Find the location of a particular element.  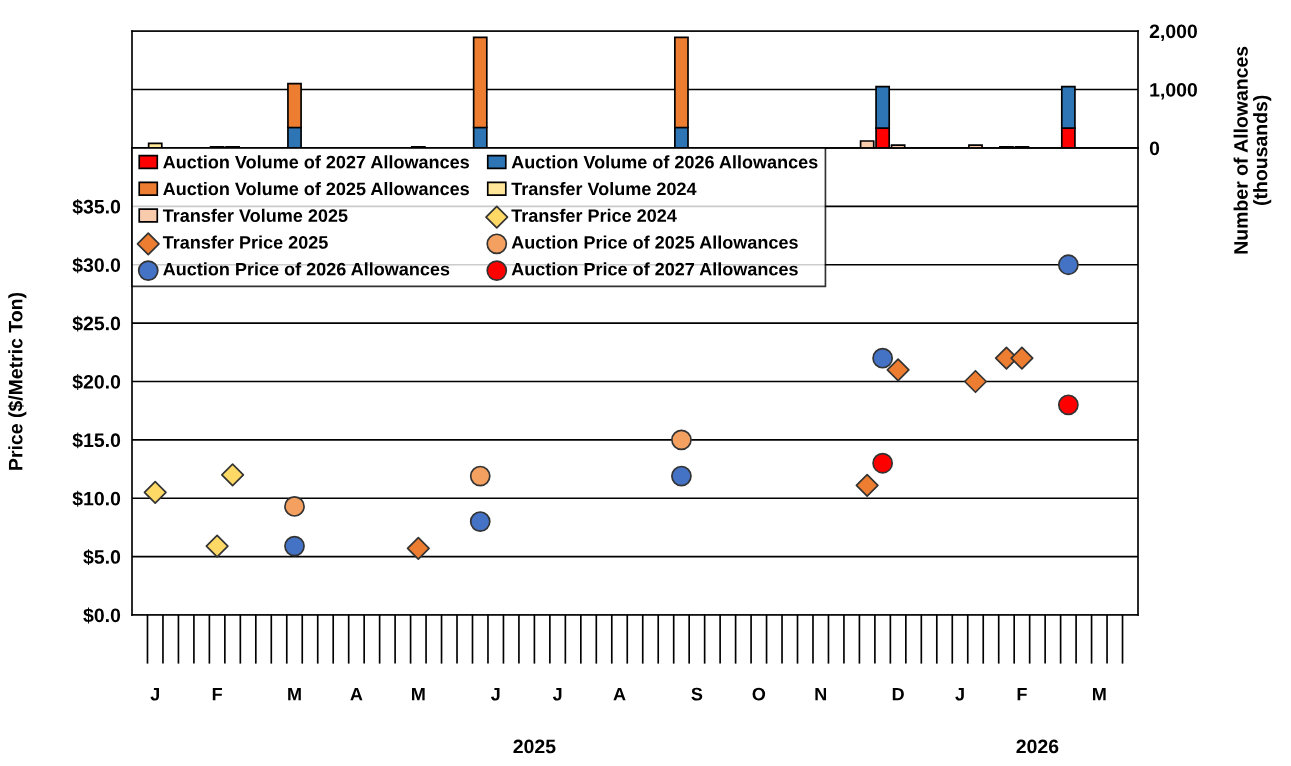

legend-label: Auction Price of 2027 Allowances is located at coordinates (654, 269).